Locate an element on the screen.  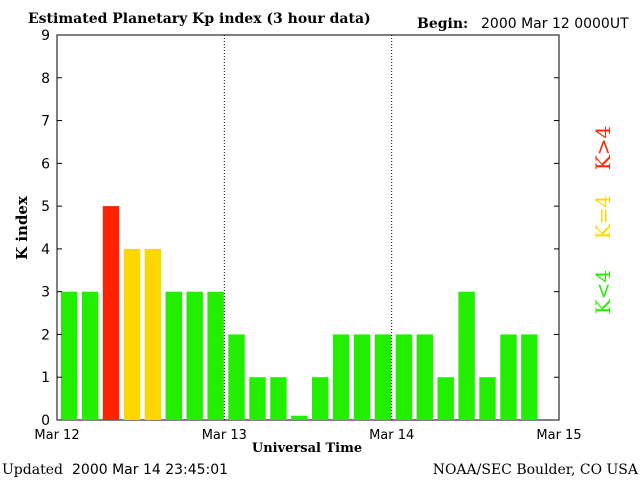
y-tick-label: 3 is located at coordinates (45, 293).